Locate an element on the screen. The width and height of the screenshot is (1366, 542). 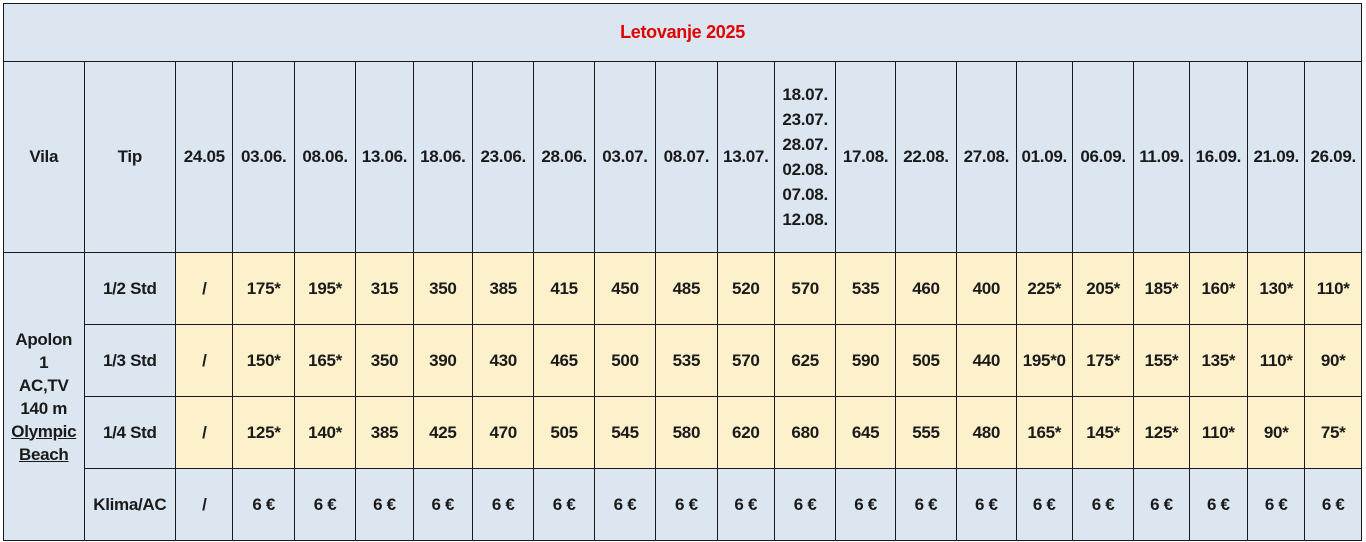
price-cell: 145* is located at coordinates (1103, 432).